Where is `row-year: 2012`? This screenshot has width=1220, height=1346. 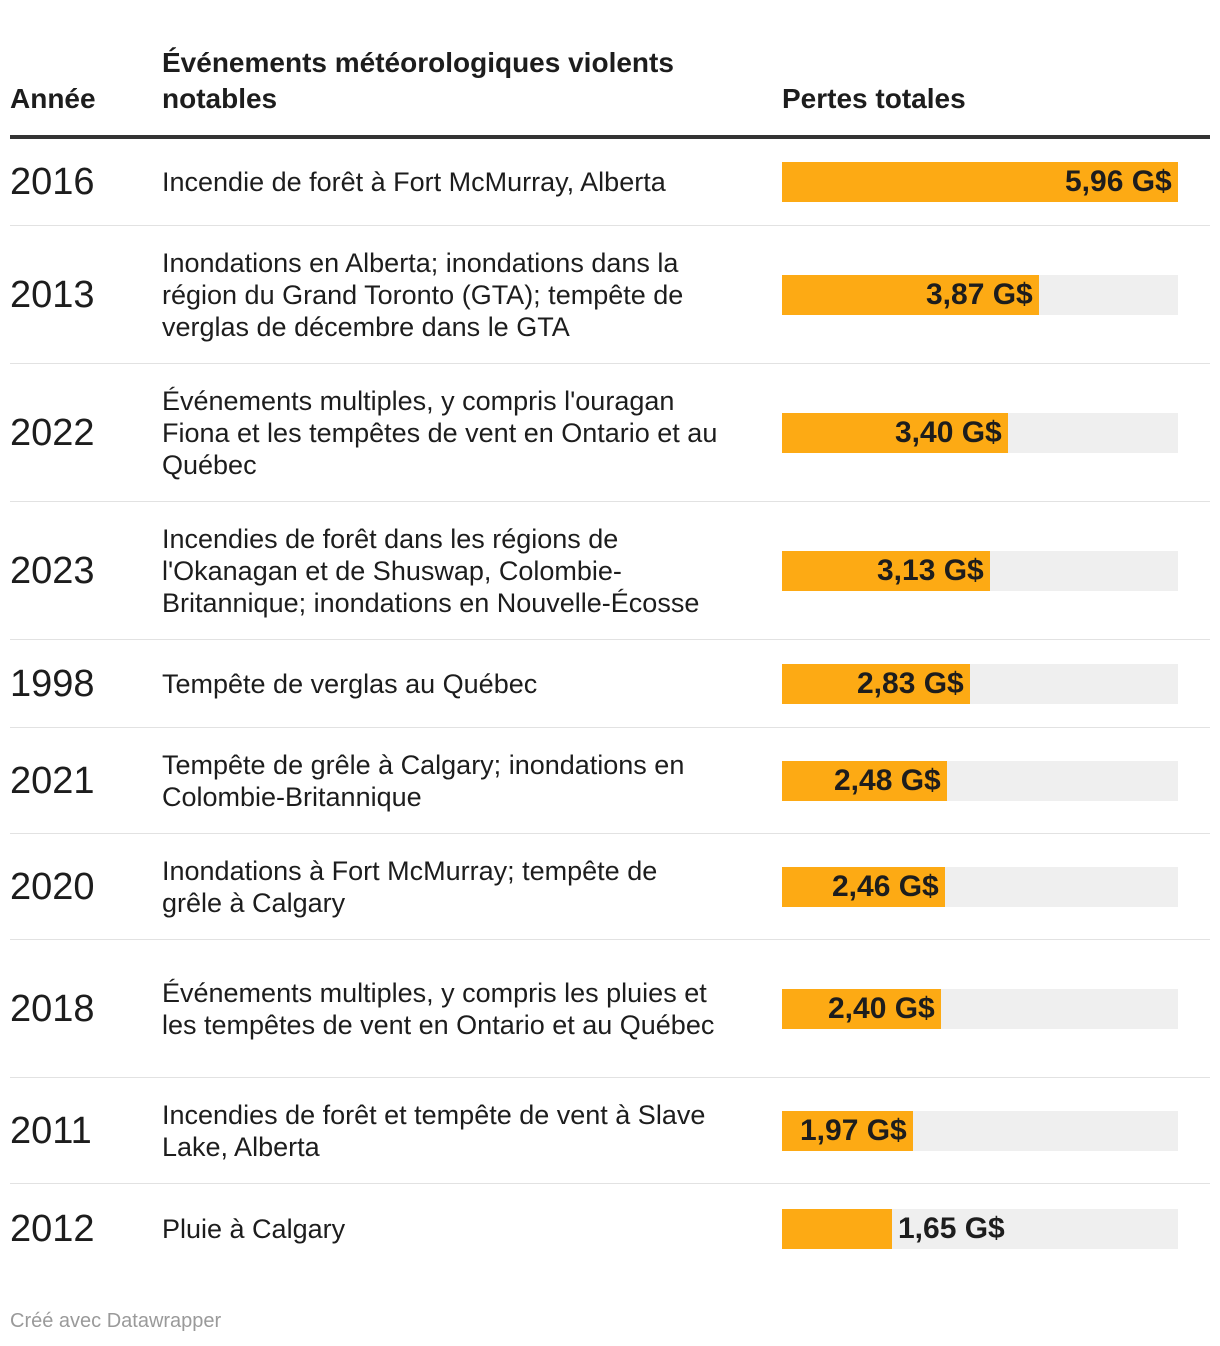 row-year: 2012 is located at coordinates (52, 1229).